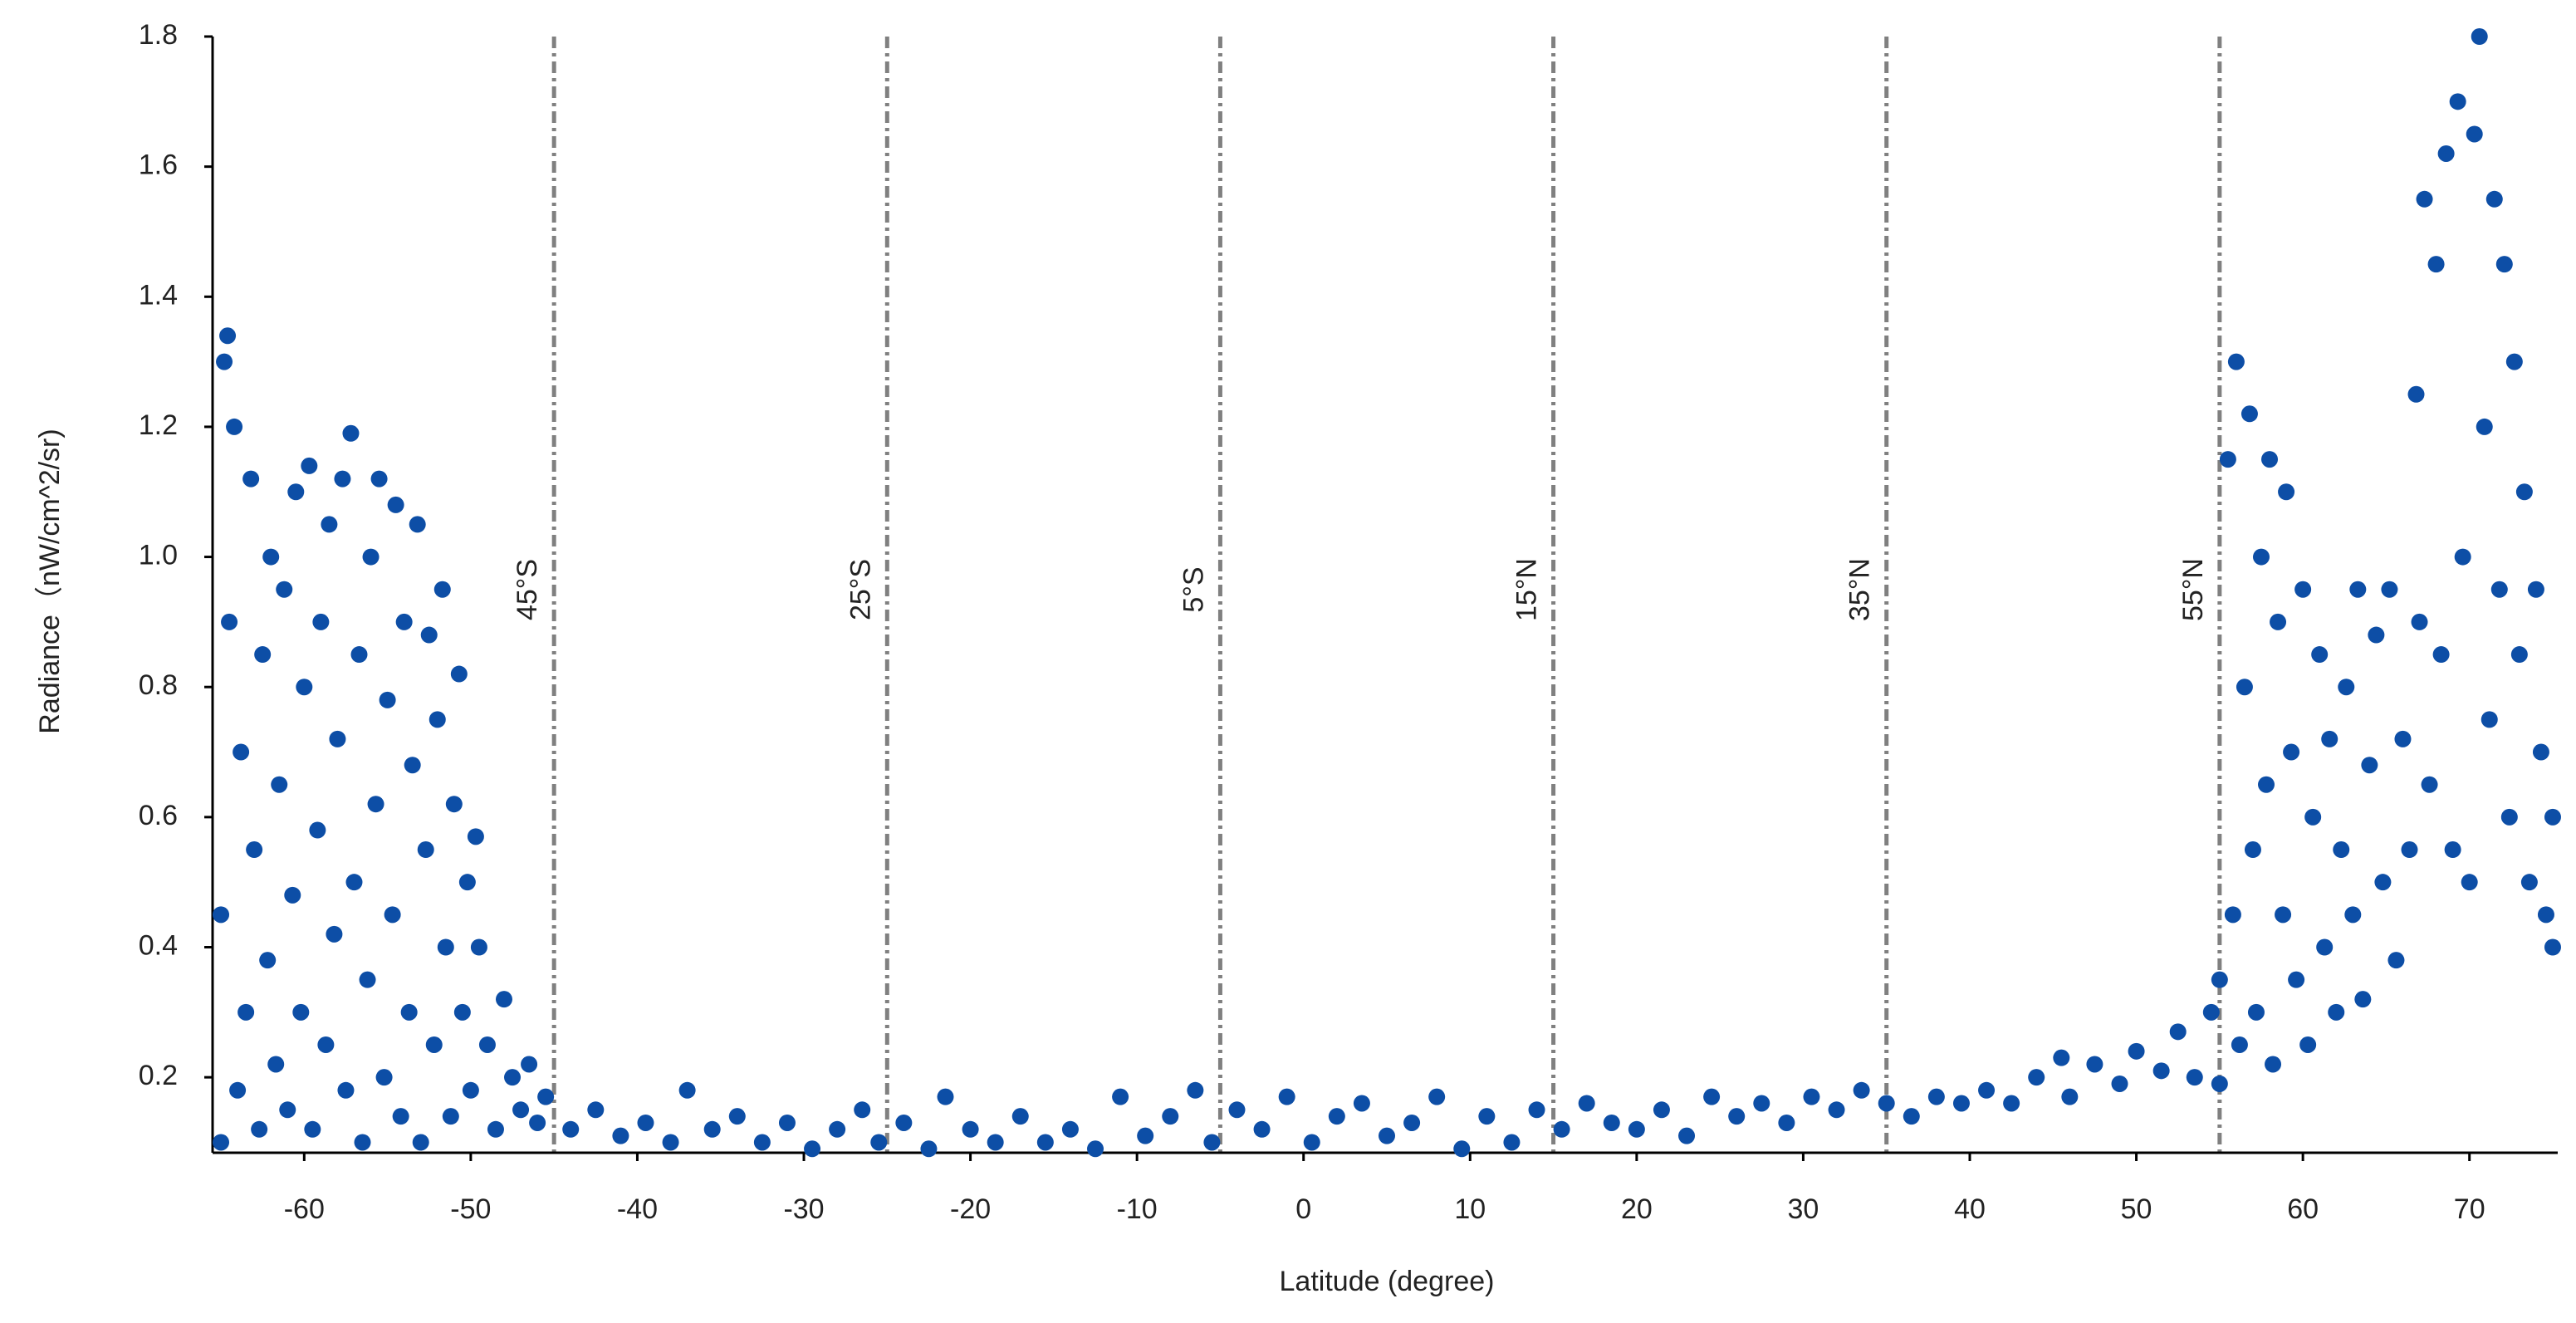 The image size is (2576, 1323). What do you see at coordinates (1388, 1281) in the screenshot?
I see `x-axis-label: Latitude (degree)` at bounding box center [1388, 1281].